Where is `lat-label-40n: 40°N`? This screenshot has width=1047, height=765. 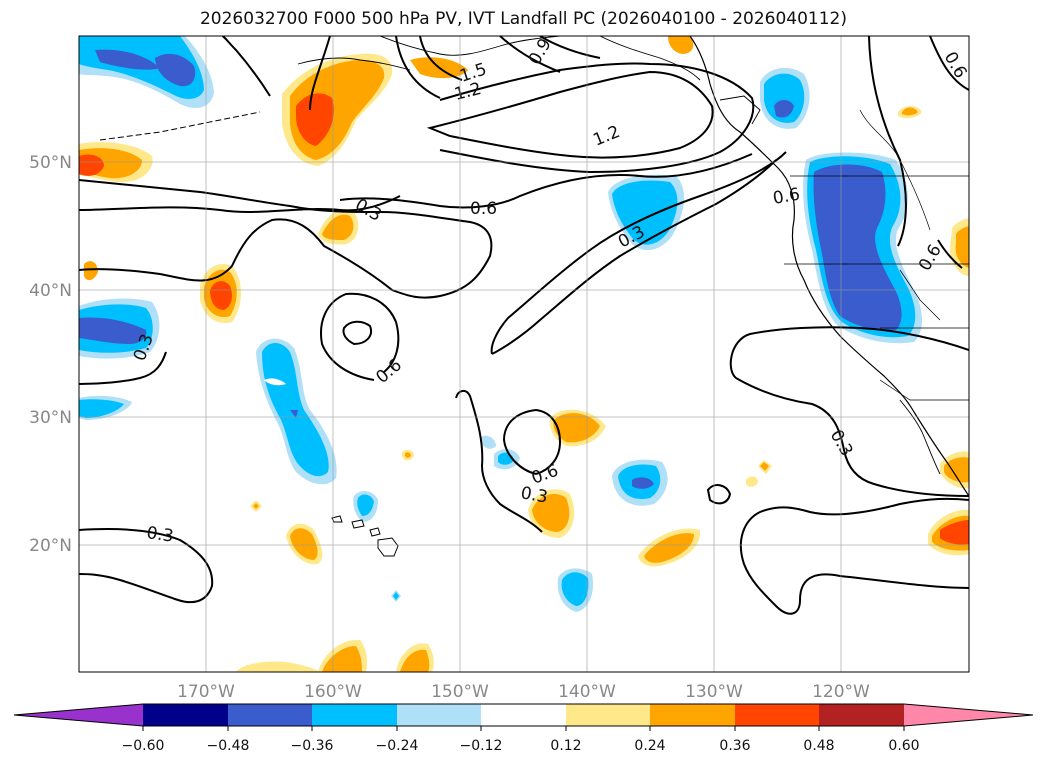 lat-label-40n: 40°N is located at coordinates (50, 291).